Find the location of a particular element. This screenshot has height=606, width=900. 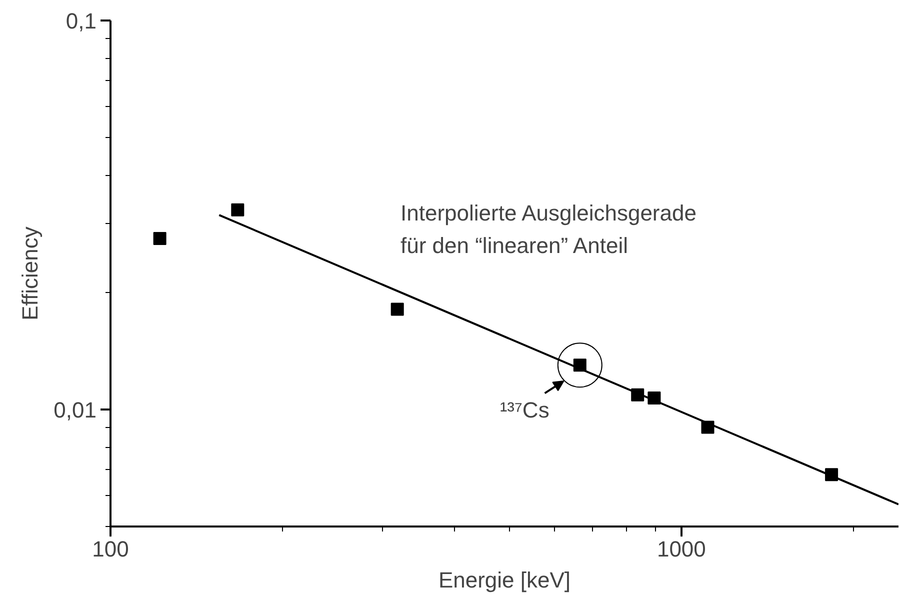

x-axis-title: Energie [keV] is located at coordinates (504, 580).